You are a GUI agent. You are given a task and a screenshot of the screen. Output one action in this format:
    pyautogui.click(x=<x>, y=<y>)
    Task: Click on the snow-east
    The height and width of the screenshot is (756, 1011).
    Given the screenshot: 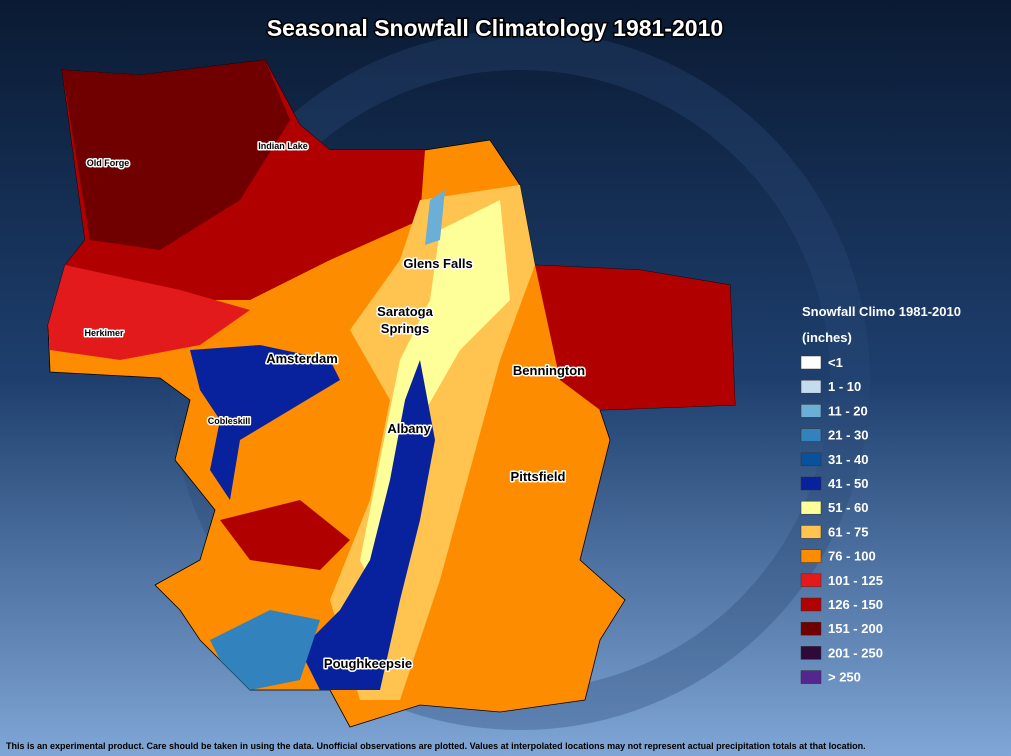 What is the action you would take?
    pyautogui.click(x=635, y=337)
    